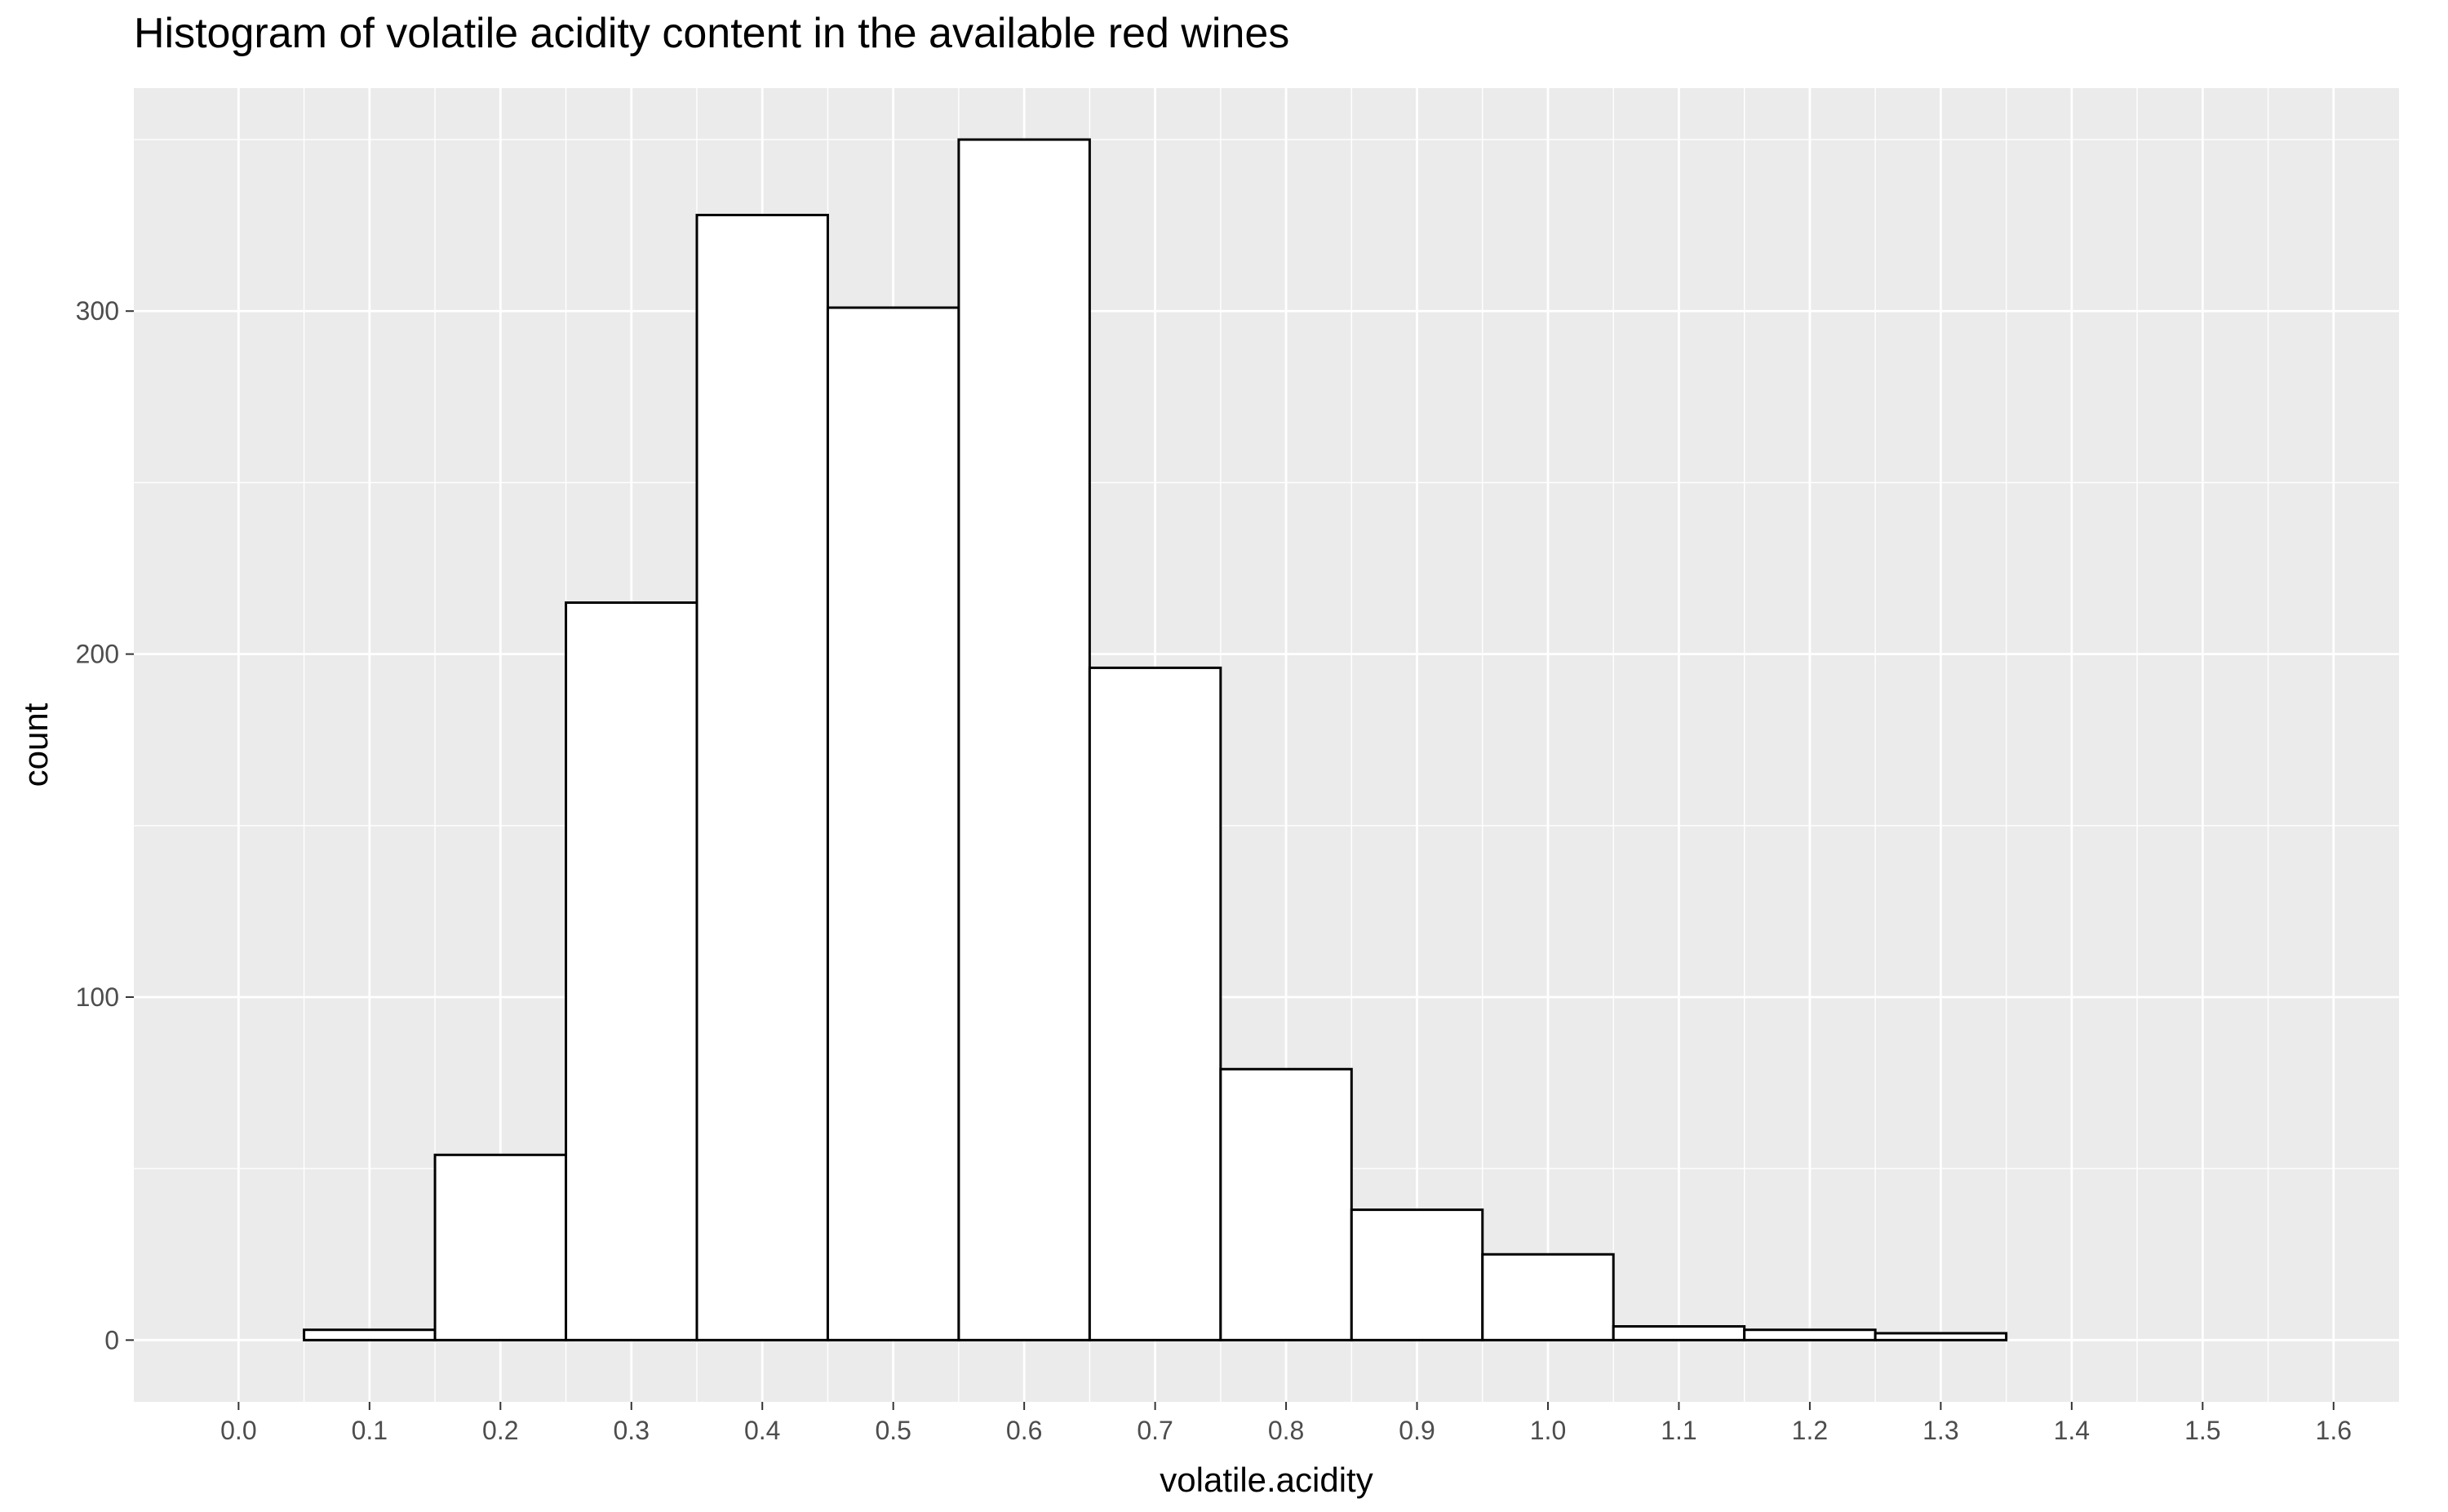 This screenshot has height=1512, width=2448. What do you see at coordinates (2334, 1430) in the screenshot?
I see `x-tick-label: 1.6` at bounding box center [2334, 1430].